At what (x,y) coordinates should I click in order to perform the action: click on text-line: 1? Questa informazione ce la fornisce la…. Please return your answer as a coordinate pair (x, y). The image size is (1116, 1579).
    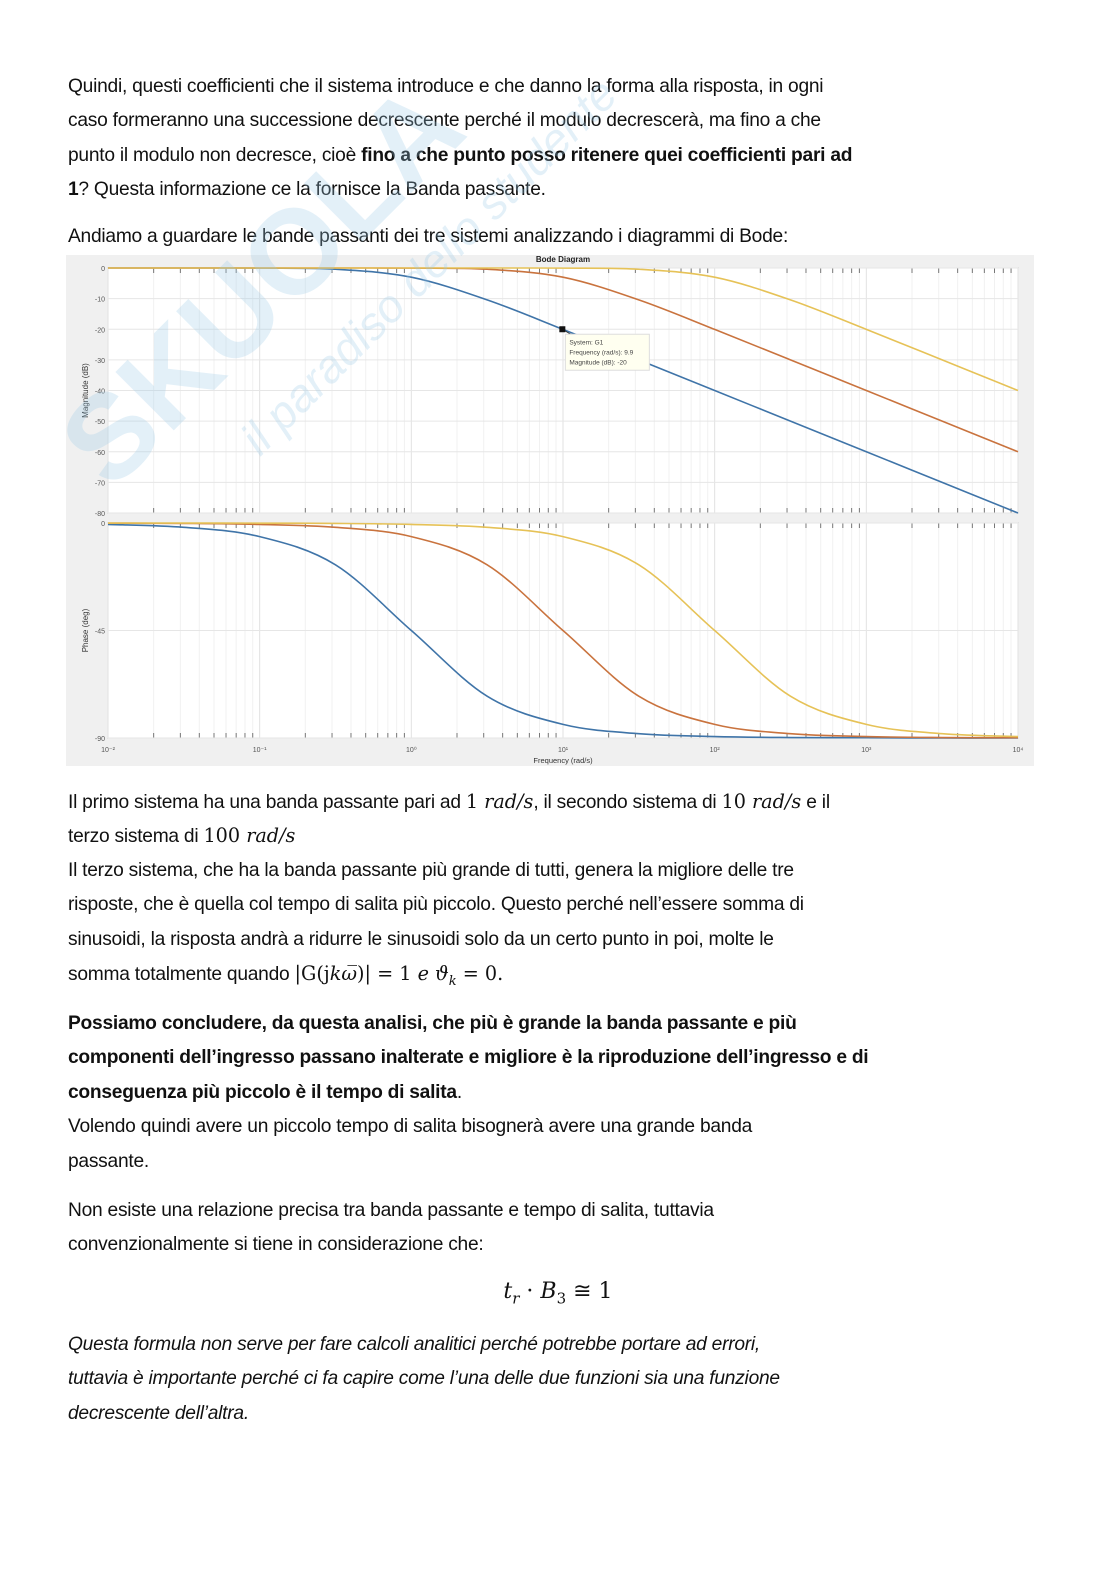
    Looking at the image, I should click on (563, 190).